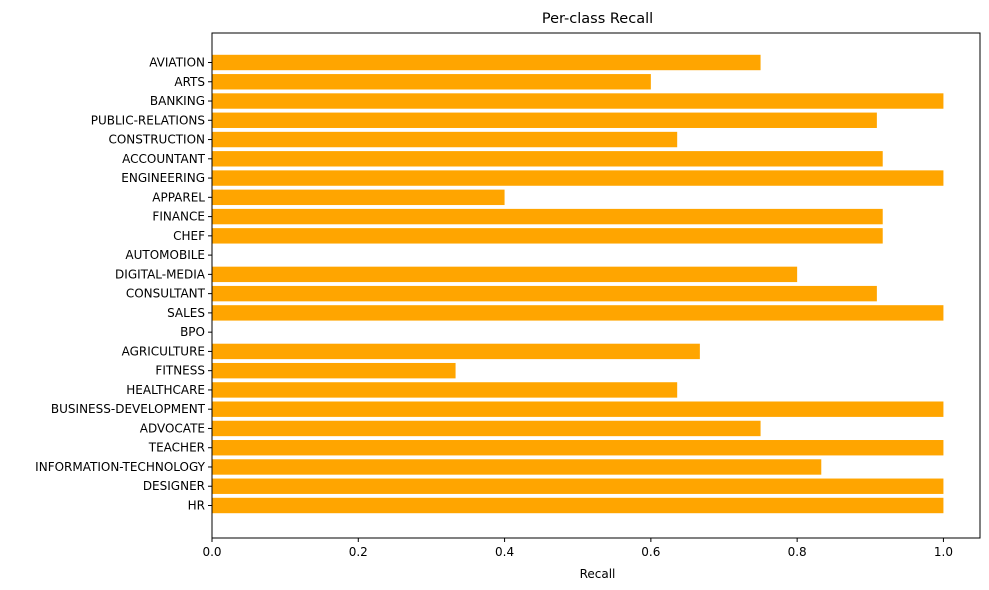 The height and width of the screenshot is (590, 989). I want to click on y-tick-label: DIGITAL-MEDIA, so click(160, 274).